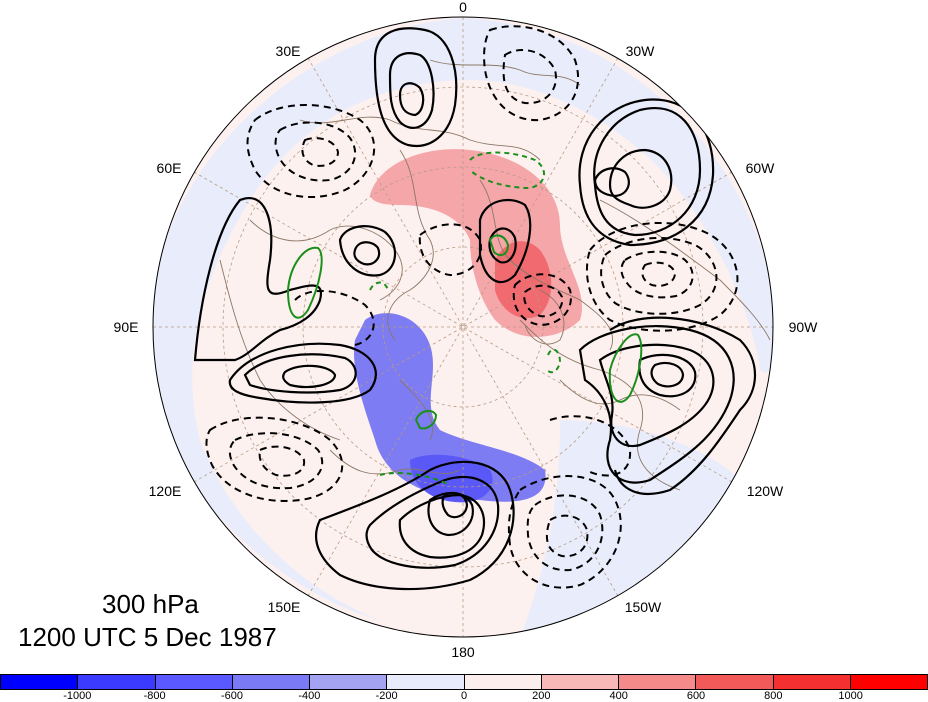  I want to click on colorbar-tick-label: 800, so click(773, 696).